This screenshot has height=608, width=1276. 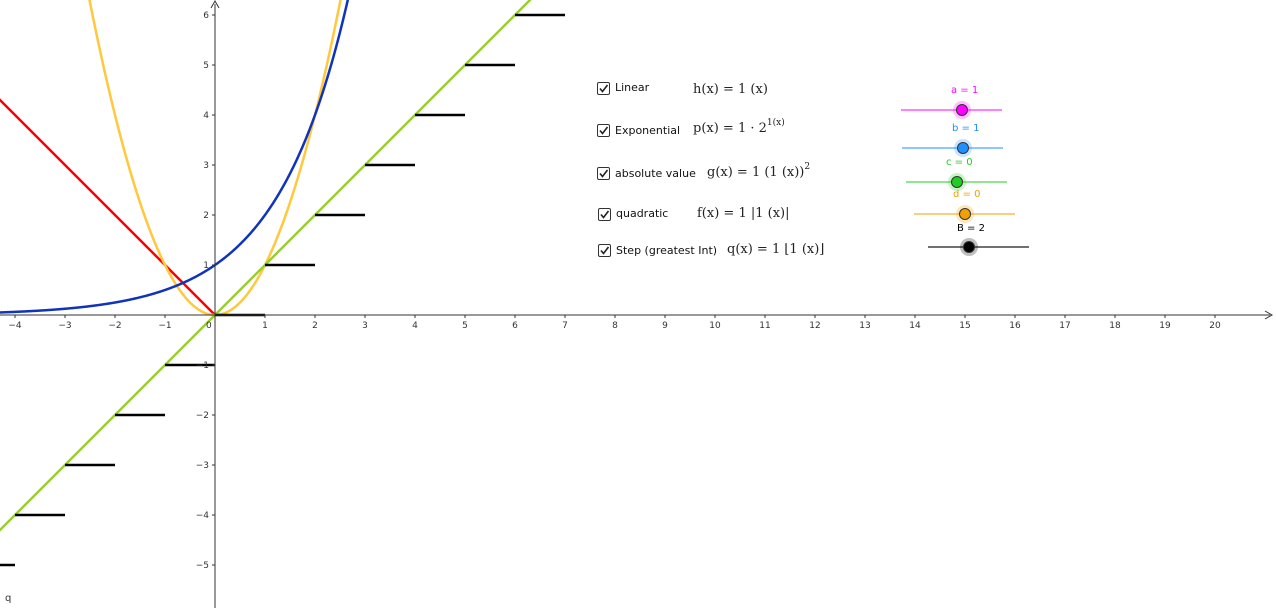 What do you see at coordinates (720, 172) in the screenshot?
I see `formula-name: g(x)` at bounding box center [720, 172].